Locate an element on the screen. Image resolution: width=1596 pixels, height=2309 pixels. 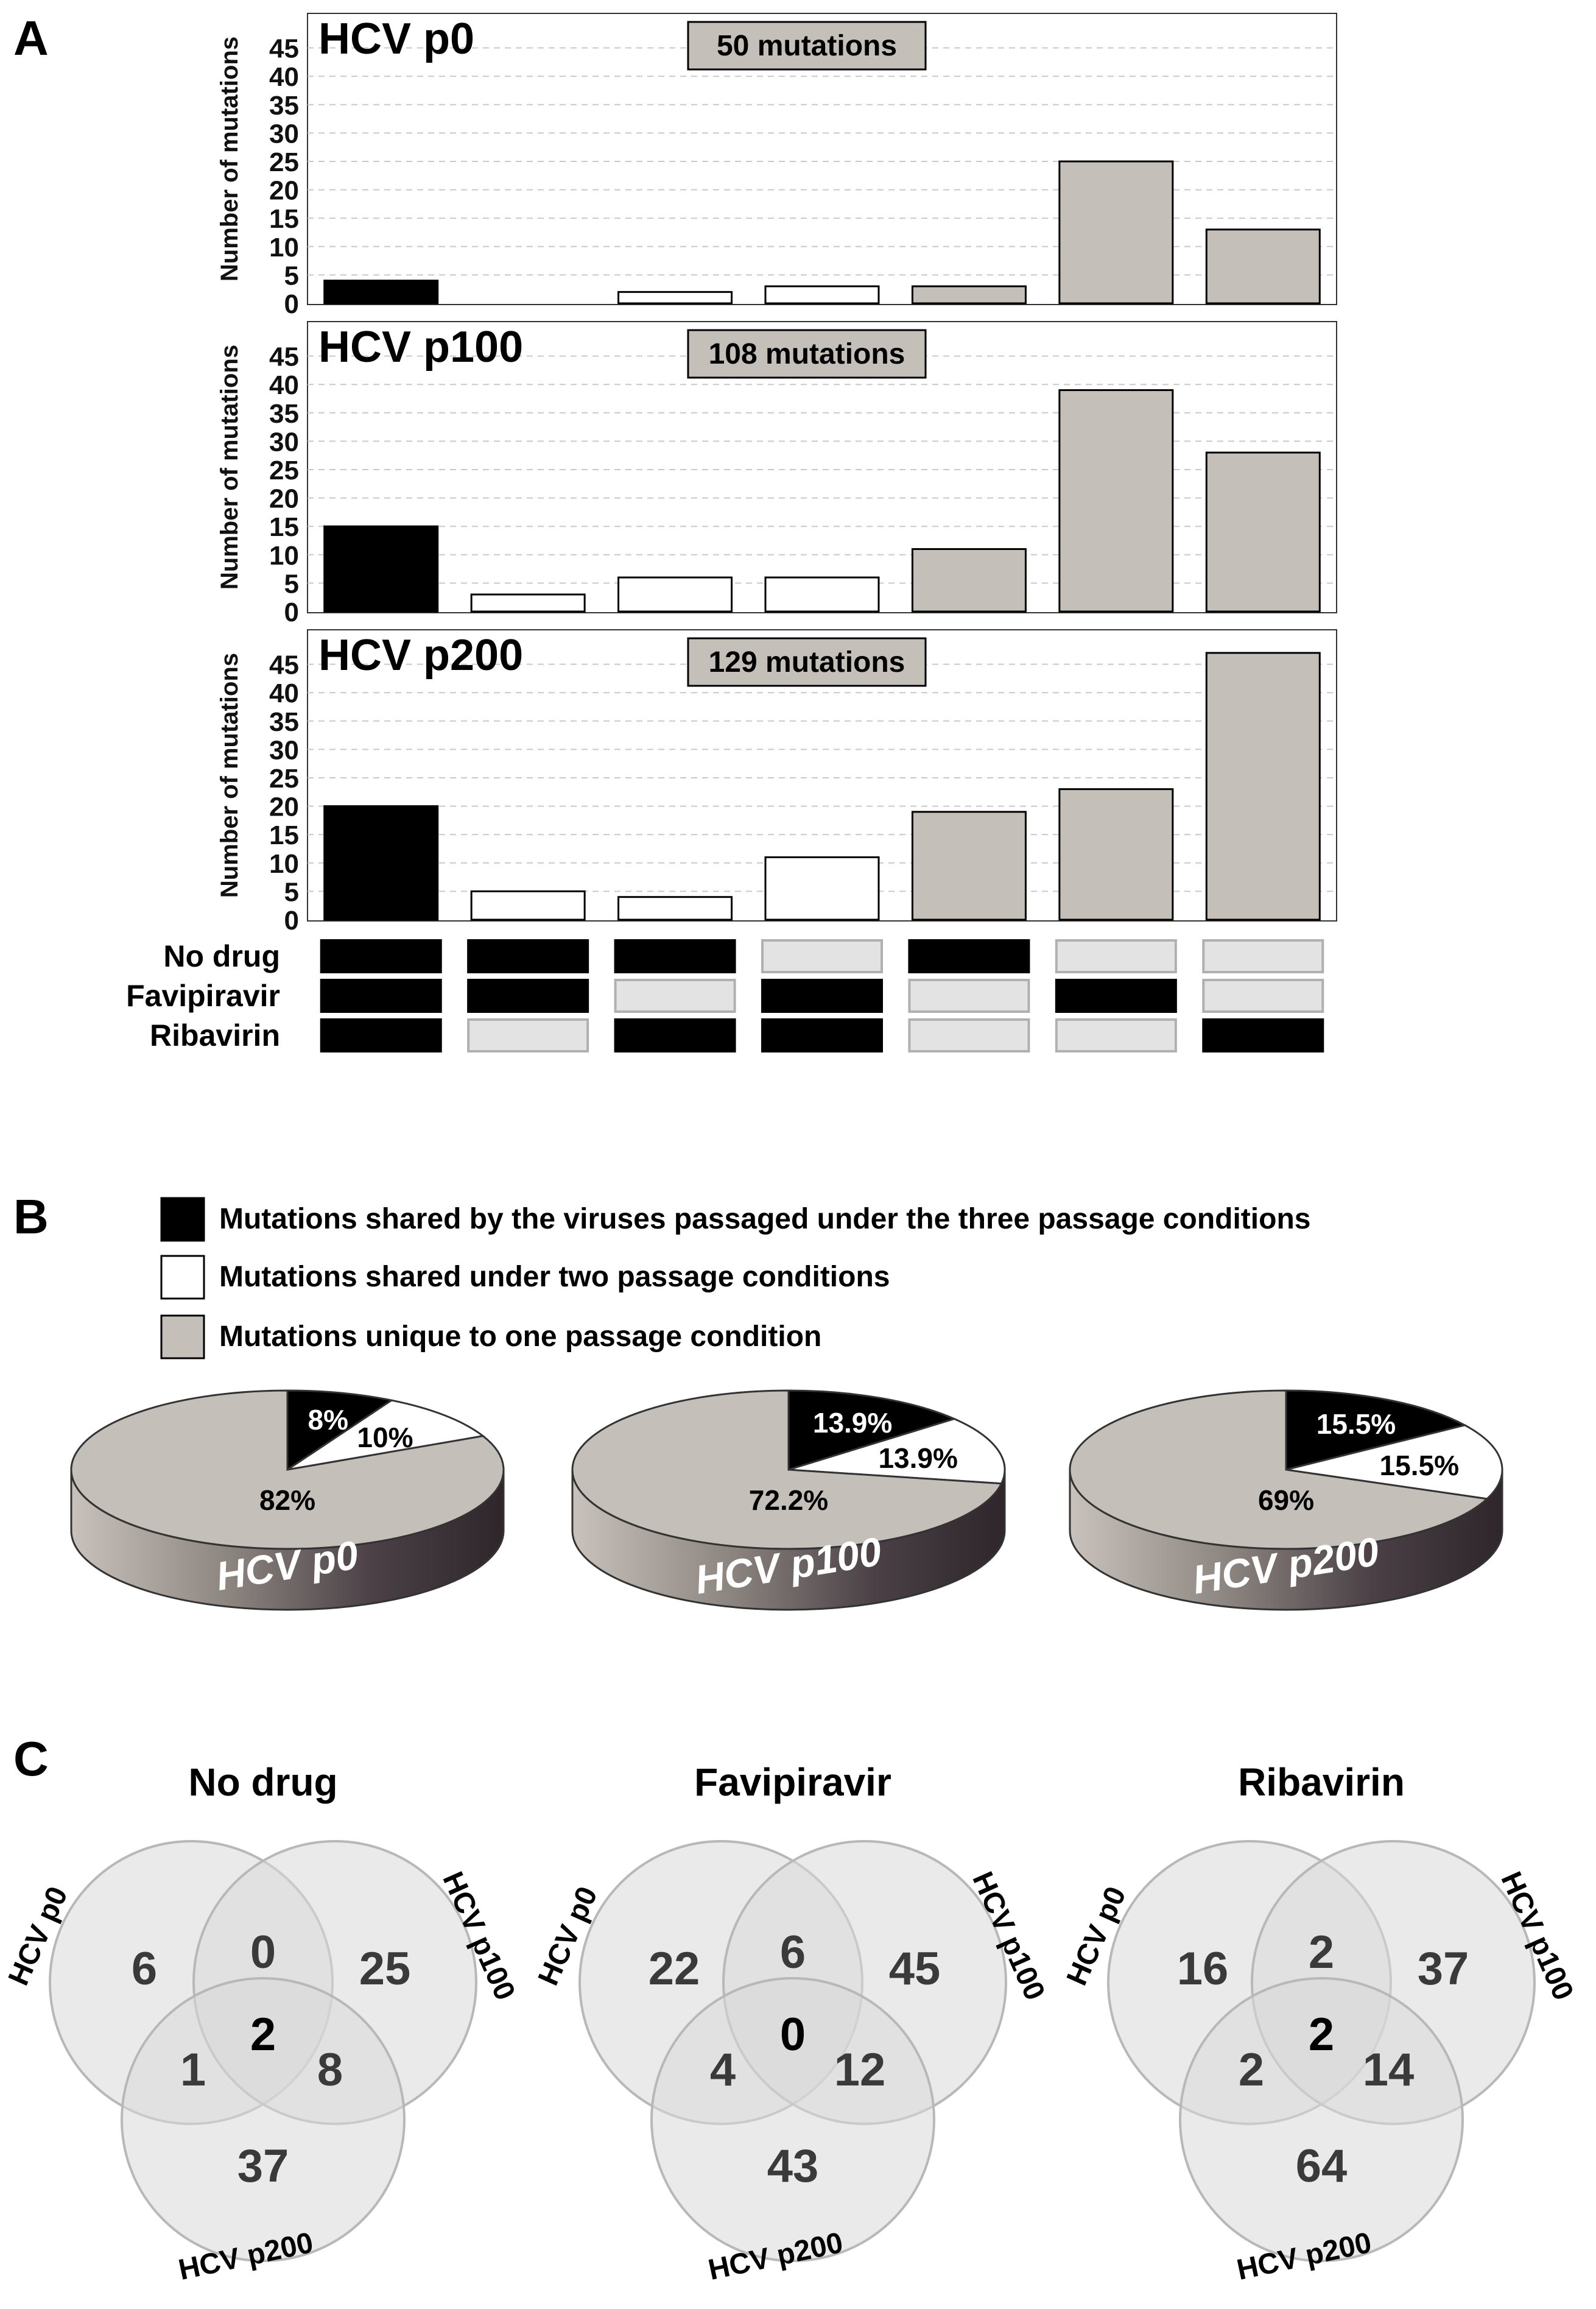
venn-title: No drug is located at coordinates (262, 1782).